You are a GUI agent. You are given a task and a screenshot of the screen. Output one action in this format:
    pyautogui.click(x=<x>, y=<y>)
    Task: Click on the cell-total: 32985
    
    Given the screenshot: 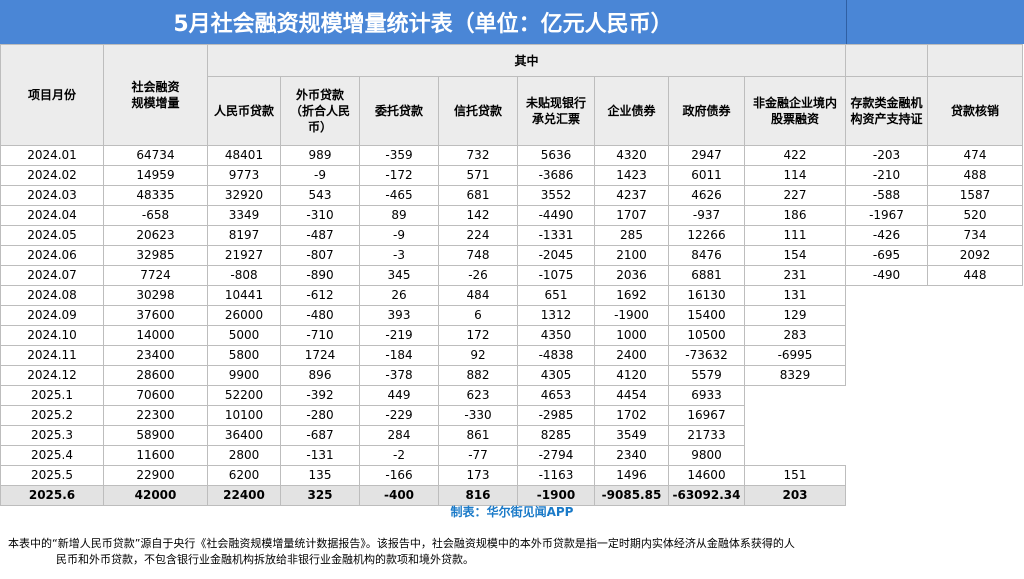 What is the action you would take?
    pyautogui.click(x=155, y=255)
    